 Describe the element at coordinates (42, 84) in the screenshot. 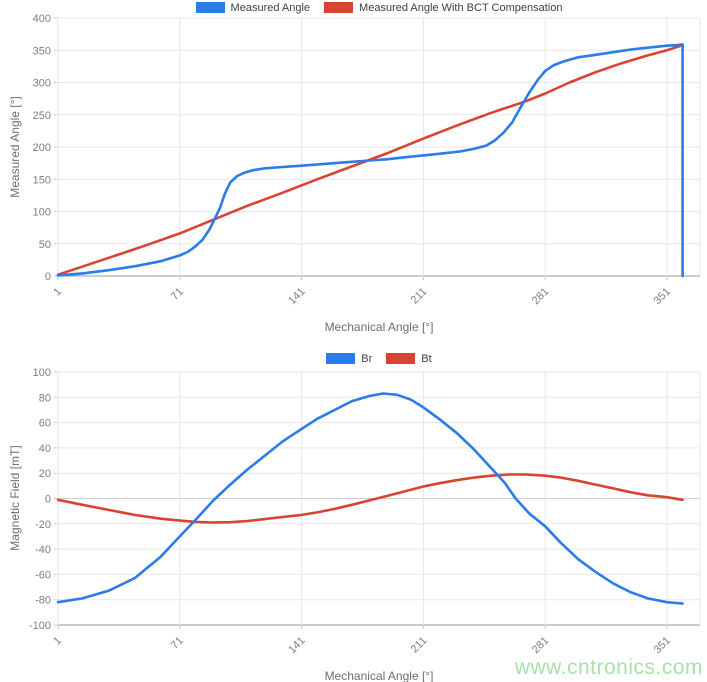

I see `y-tick-label: 300` at that location.